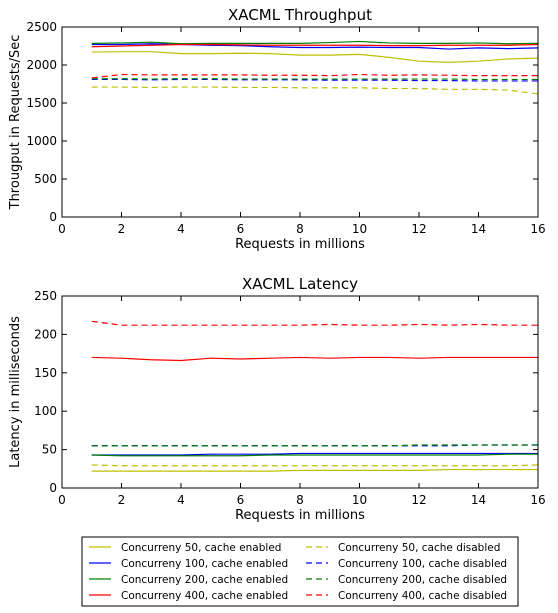 The height and width of the screenshot is (613, 558). What do you see at coordinates (45, 179) in the screenshot?
I see `y-tick-label: 500` at bounding box center [45, 179].